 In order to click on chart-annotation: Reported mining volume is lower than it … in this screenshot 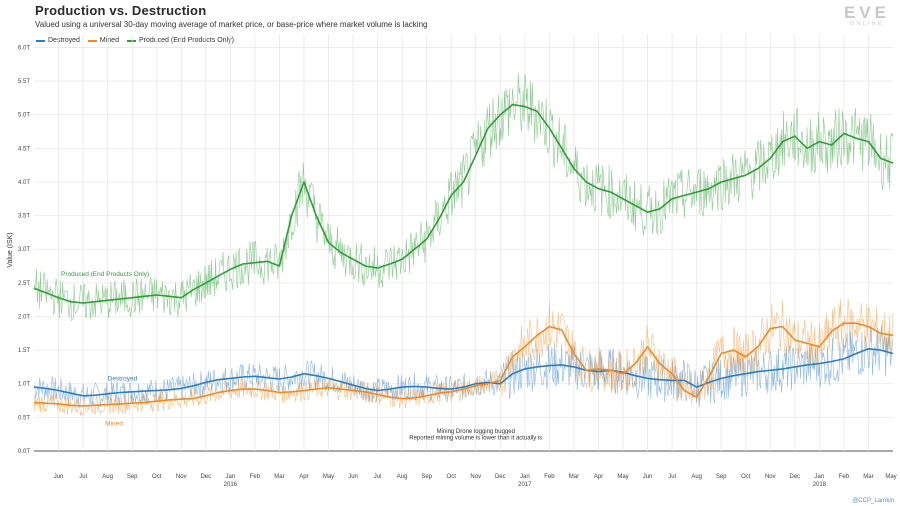, I will do `click(475, 439)`.